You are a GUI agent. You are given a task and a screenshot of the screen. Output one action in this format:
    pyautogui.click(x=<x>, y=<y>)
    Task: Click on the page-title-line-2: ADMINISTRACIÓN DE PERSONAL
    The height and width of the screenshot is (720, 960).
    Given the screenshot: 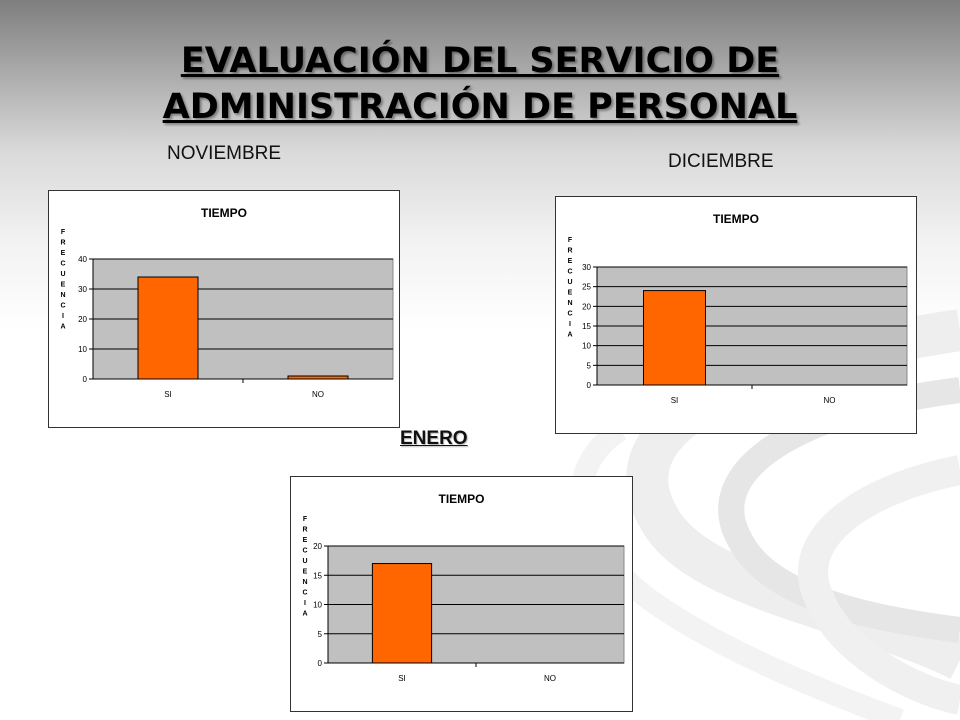 What is the action you would take?
    pyautogui.click(x=480, y=107)
    